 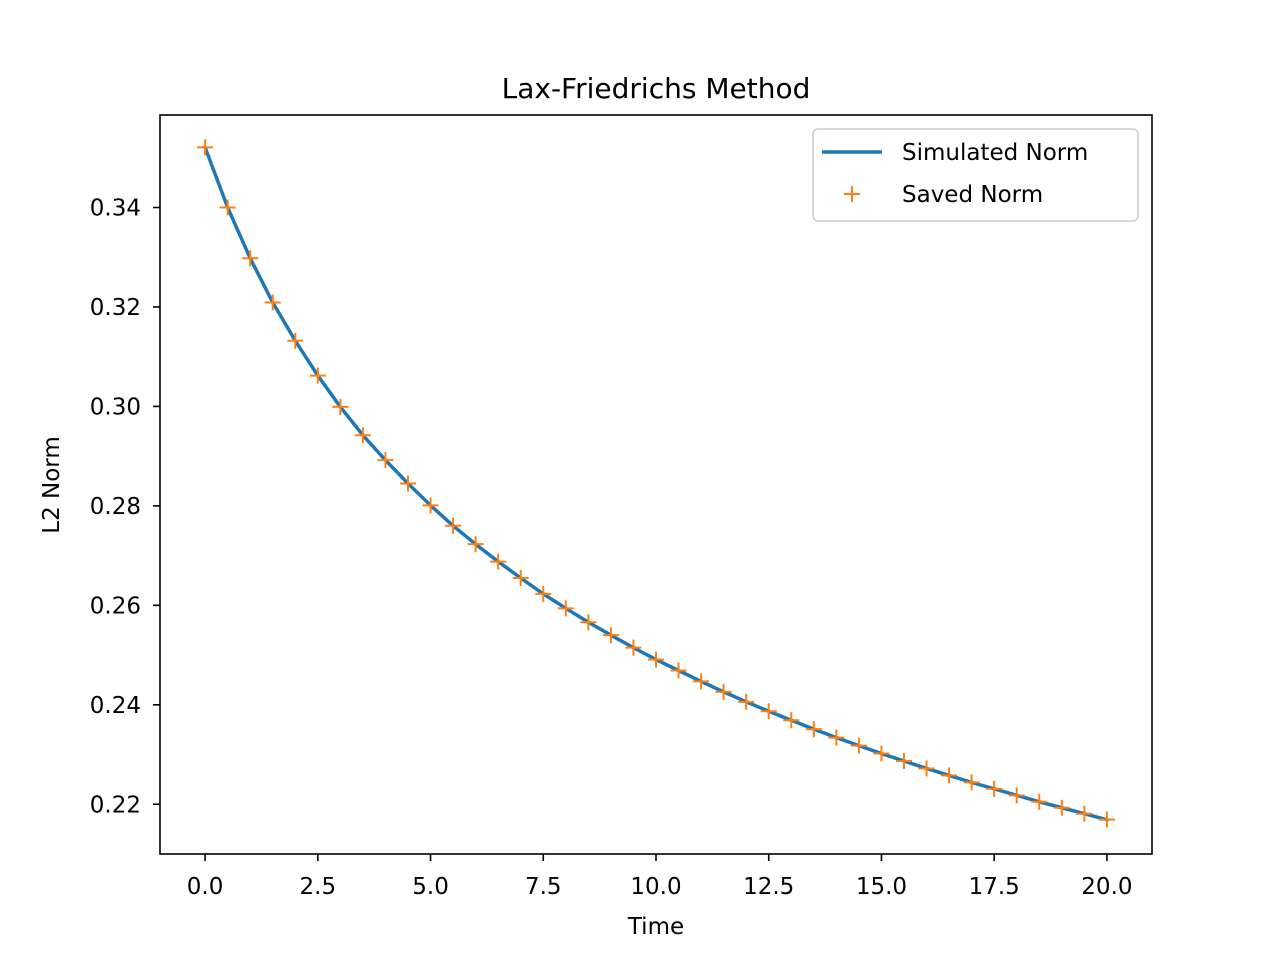 What do you see at coordinates (115, 805) in the screenshot?
I see `y-tick-label: 0.22` at bounding box center [115, 805].